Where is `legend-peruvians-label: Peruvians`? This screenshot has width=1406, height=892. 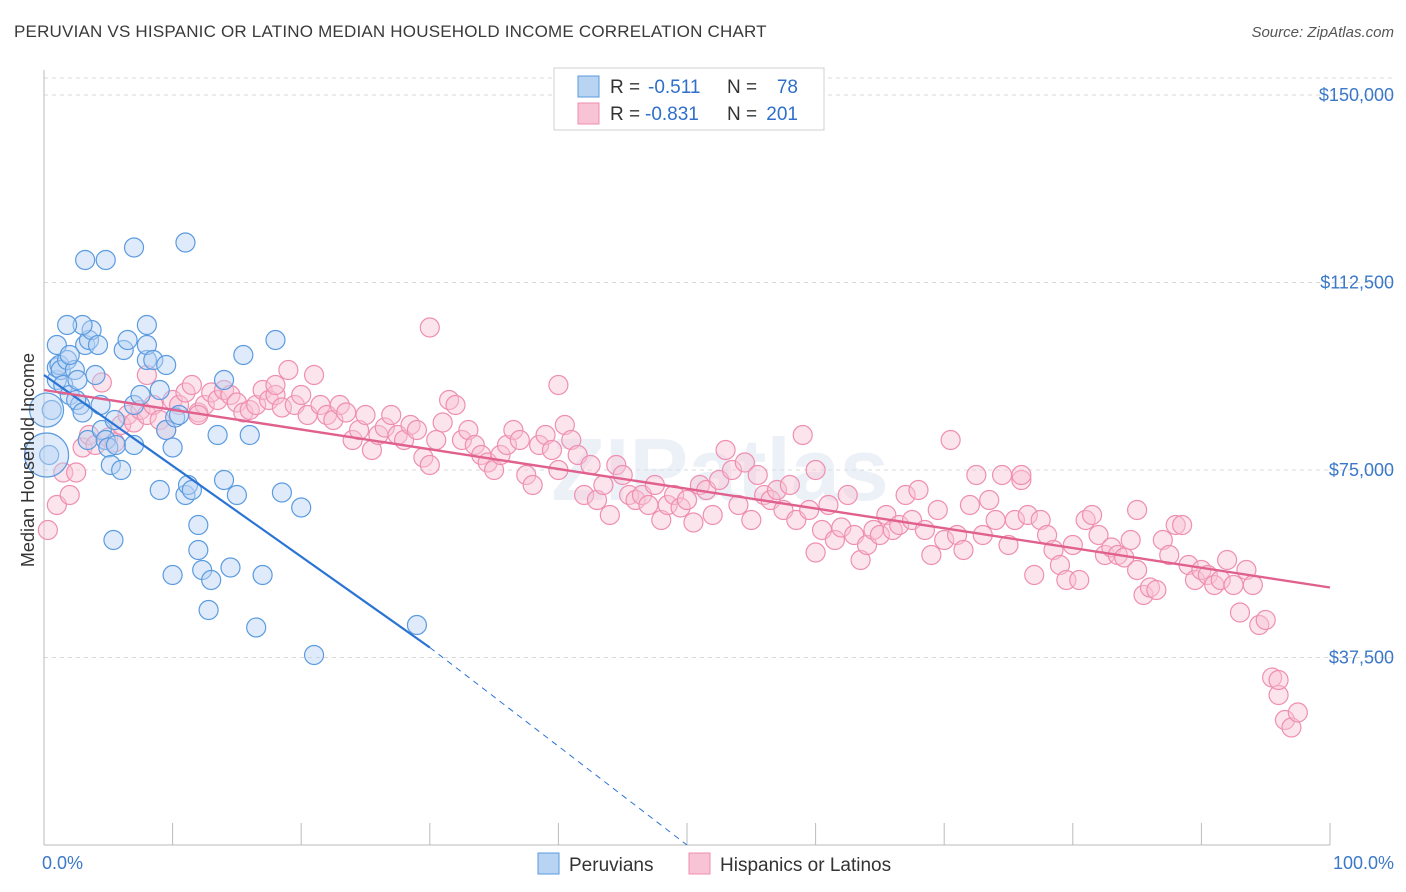 legend-peruvians-label: Peruvians is located at coordinates (611, 865).